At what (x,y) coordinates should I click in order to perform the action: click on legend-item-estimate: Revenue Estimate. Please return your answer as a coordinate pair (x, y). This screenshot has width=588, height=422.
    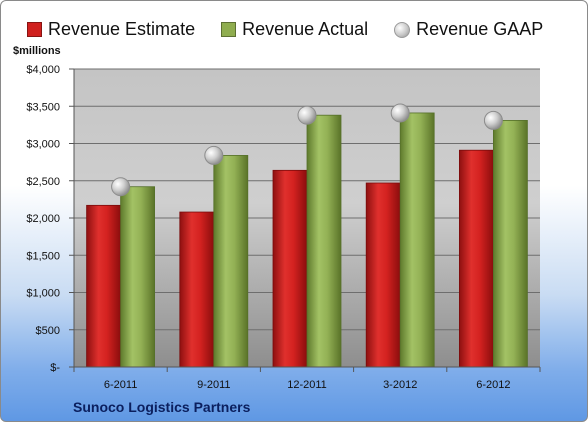
    Looking at the image, I should click on (111, 29).